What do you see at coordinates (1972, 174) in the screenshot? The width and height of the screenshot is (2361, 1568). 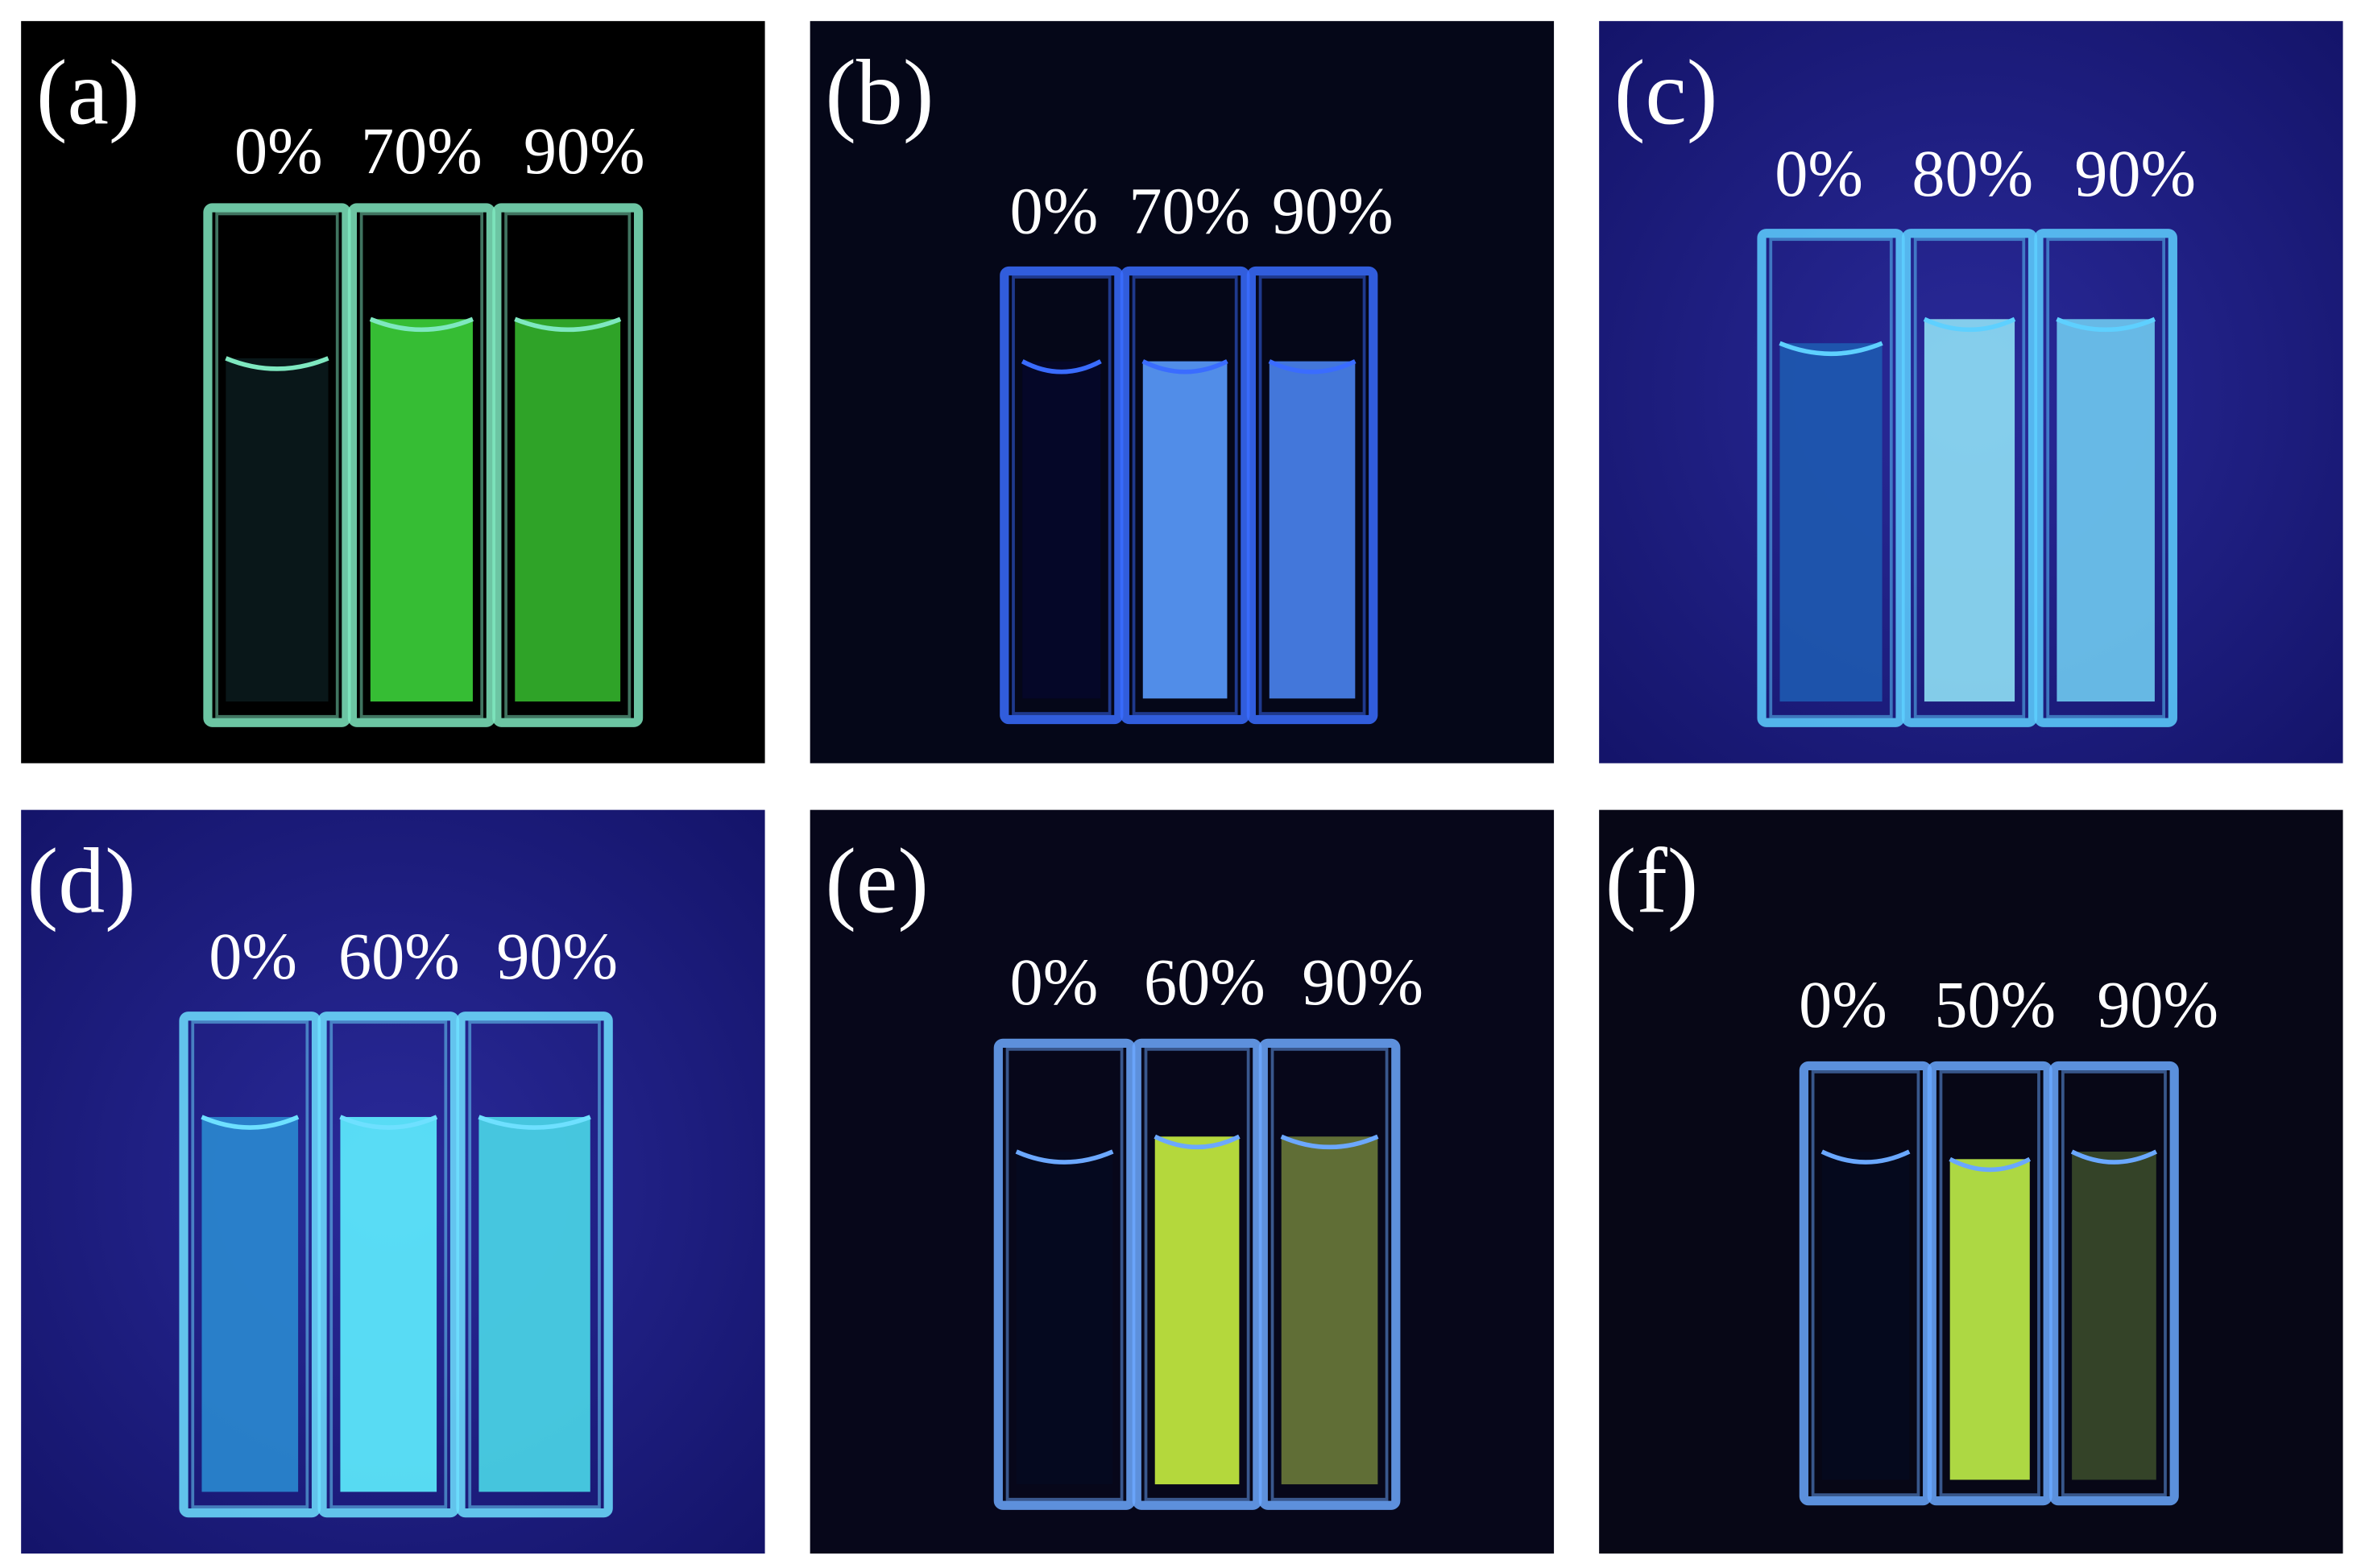 I see `tube-label: 80%` at bounding box center [1972, 174].